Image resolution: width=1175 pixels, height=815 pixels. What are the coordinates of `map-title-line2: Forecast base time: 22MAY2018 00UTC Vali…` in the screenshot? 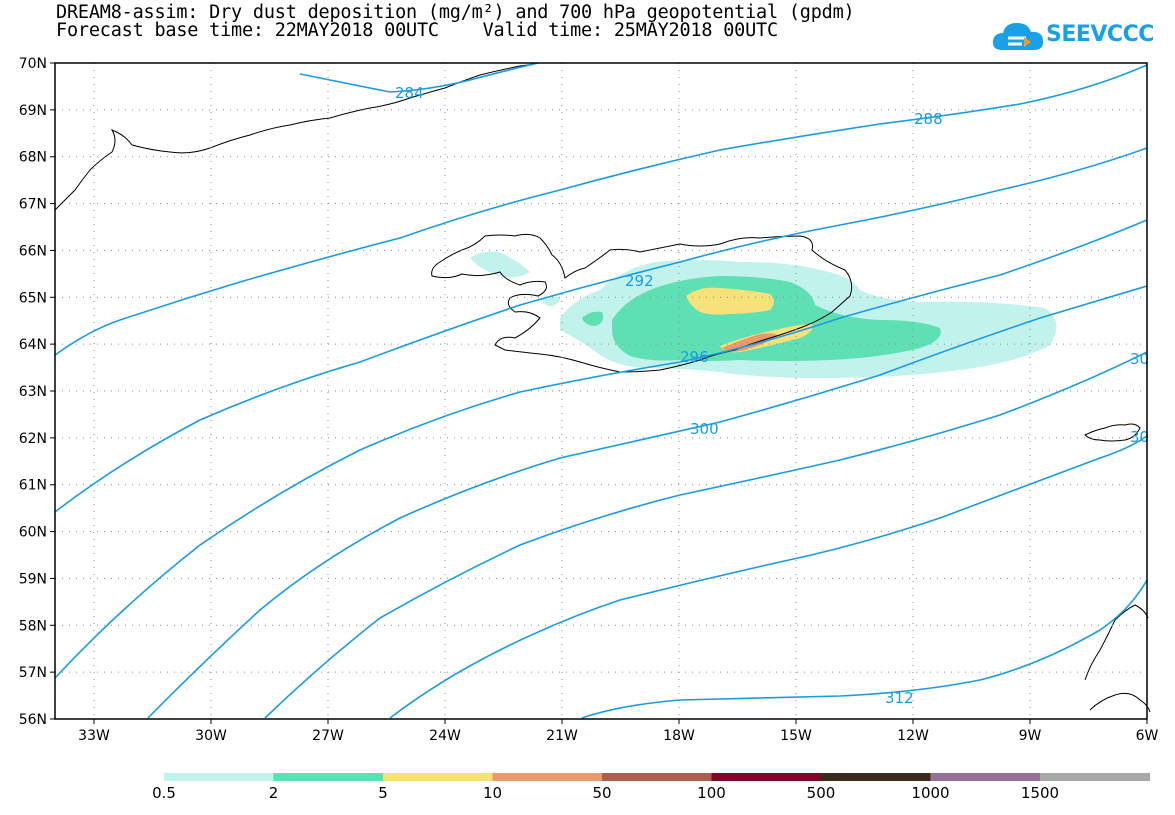 It's located at (417, 30).